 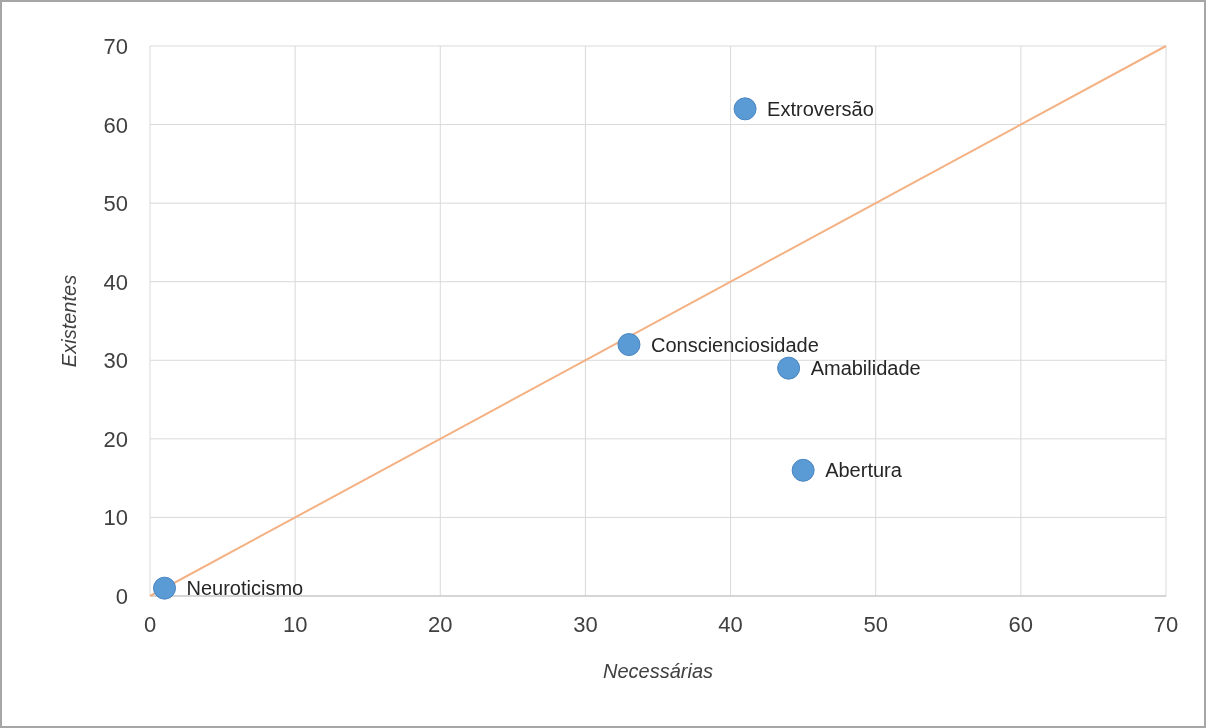 What do you see at coordinates (730, 624) in the screenshot?
I see `x-tick-label: 40` at bounding box center [730, 624].